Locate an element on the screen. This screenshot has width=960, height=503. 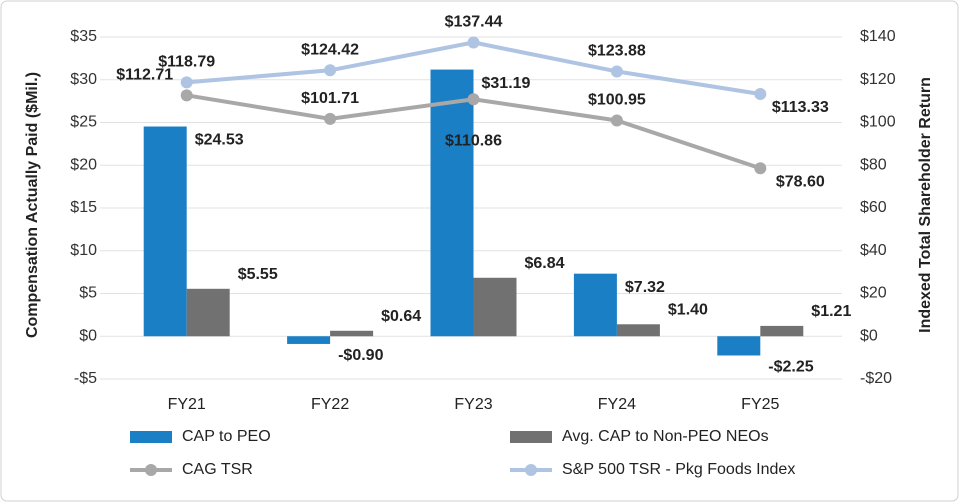
y-axis-title: Compensation Actually Paid ($Mil.) is located at coordinates (32, 205).